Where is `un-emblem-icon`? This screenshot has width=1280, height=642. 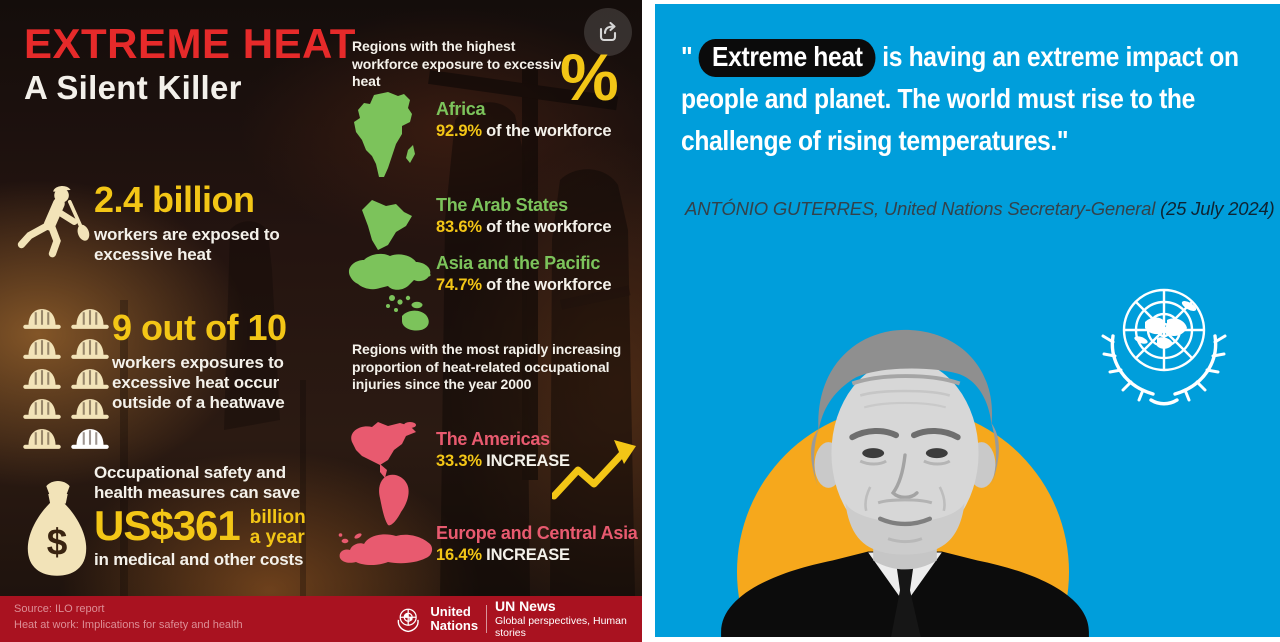
un-emblem-icon is located at coordinates (1164, 347).